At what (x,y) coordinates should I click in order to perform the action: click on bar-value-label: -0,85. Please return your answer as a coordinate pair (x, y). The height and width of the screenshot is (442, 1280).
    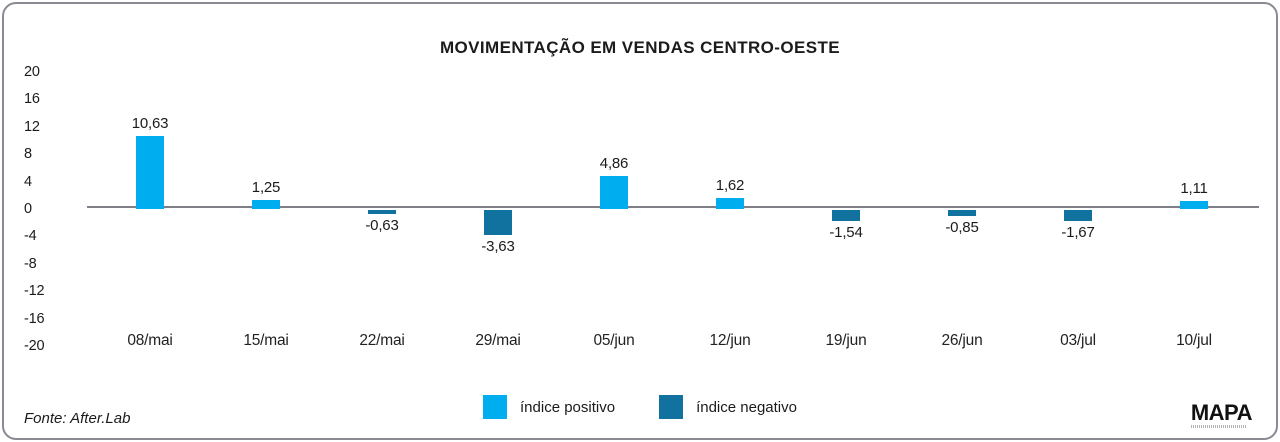
    Looking at the image, I should click on (962, 227).